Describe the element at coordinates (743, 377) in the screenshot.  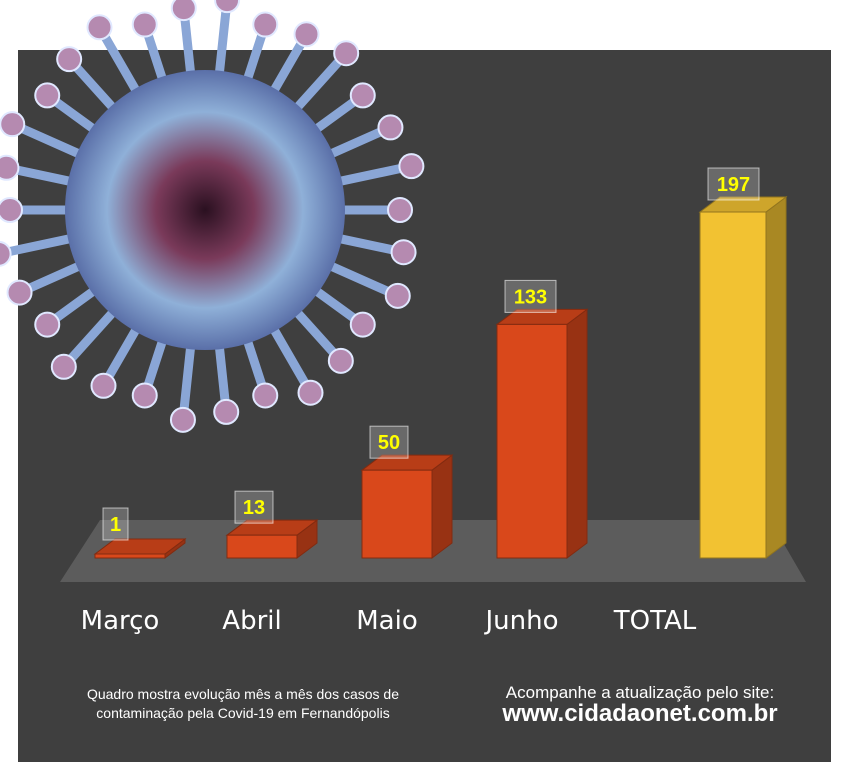
I see `bar-total` at that location.